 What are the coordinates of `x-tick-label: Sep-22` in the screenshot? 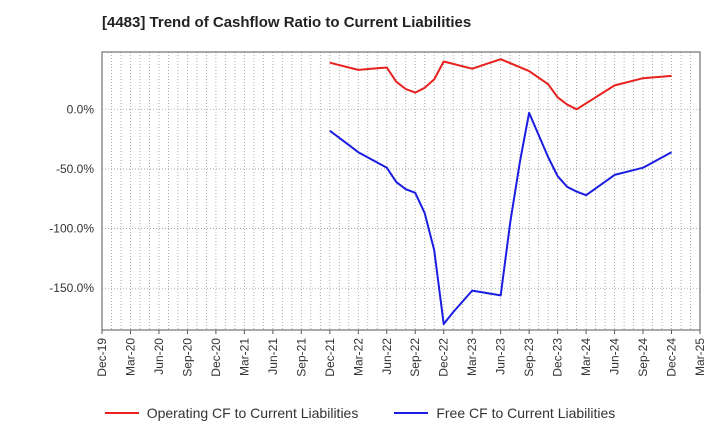 It's located at (415, 357).